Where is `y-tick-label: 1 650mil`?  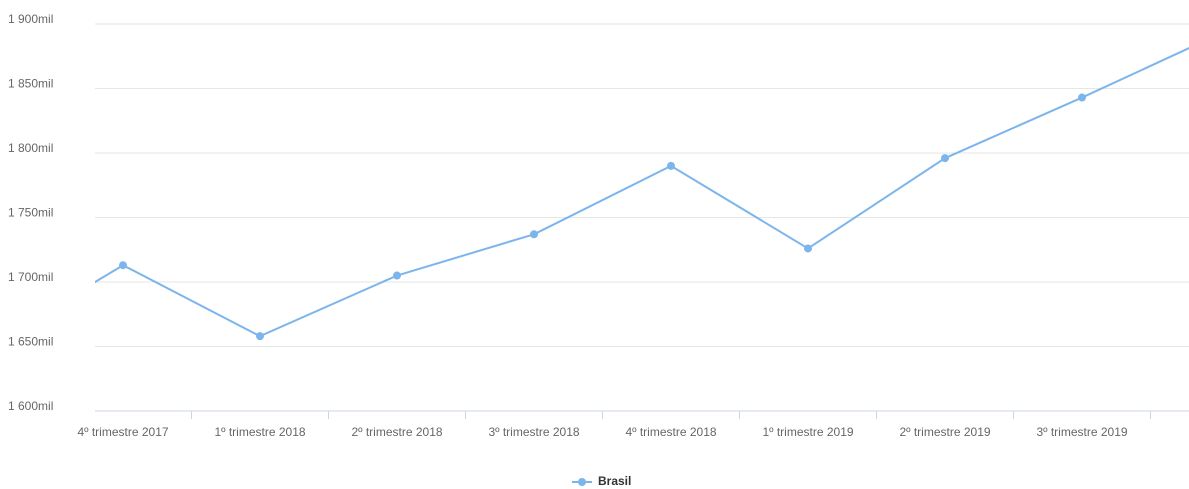
y-tick-label: 1 650mil is located at coordinates (30, 342).